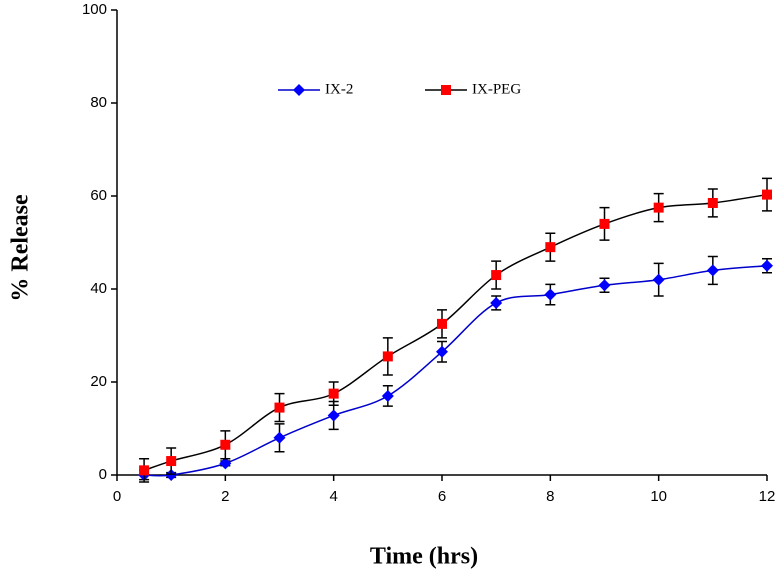 The width and height of the screenshot is (778, 576). Describe the element at coordinates (339, 89) in the screenshot. I see `legend-label: IX-2` at that location.